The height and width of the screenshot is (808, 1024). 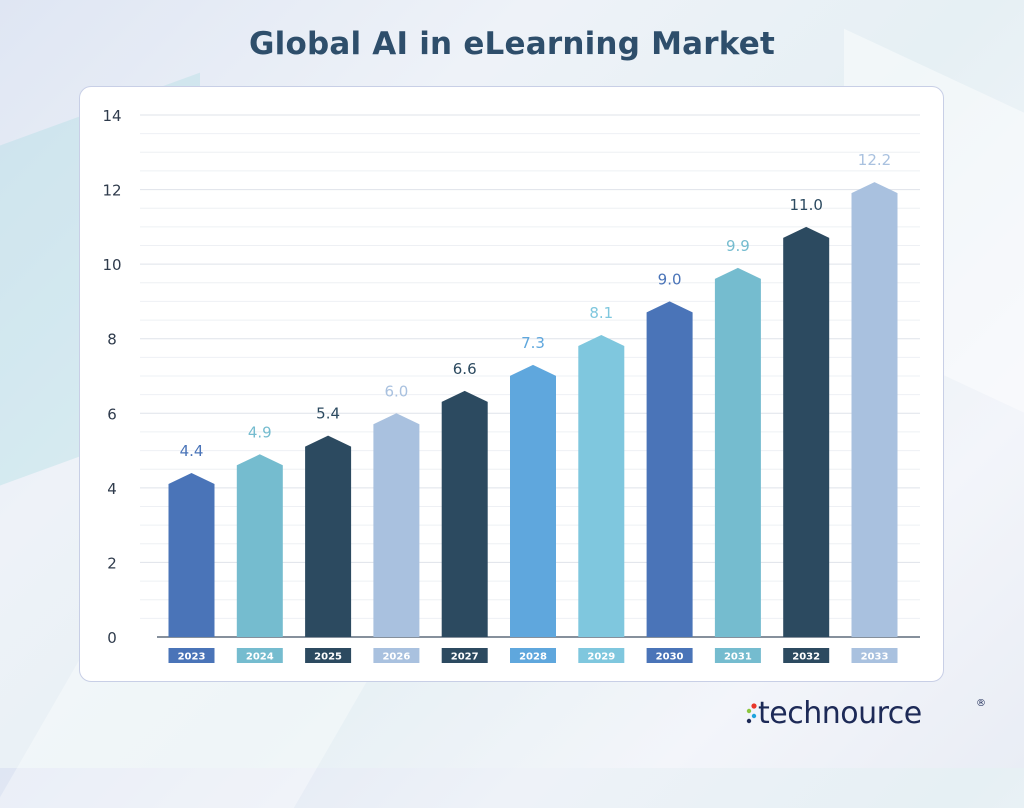 What do you see at coordinates (111, 191) in the screenshot?
I see `y-tick-label: 12` at bounding box center [111, 191].